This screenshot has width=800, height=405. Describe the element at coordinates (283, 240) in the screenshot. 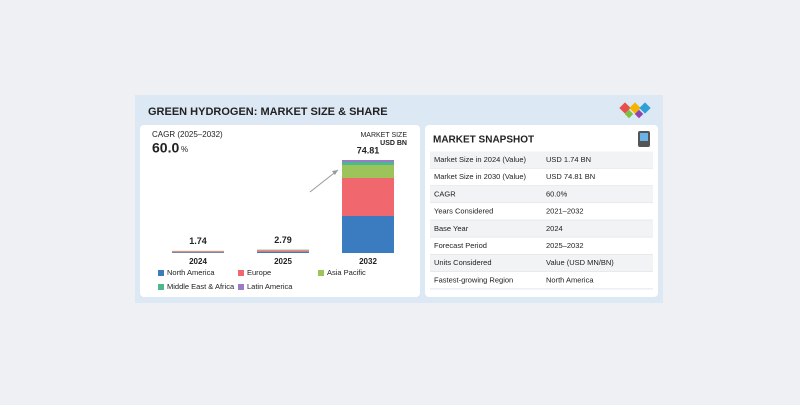

I see `total-label: 2.79` at that location.